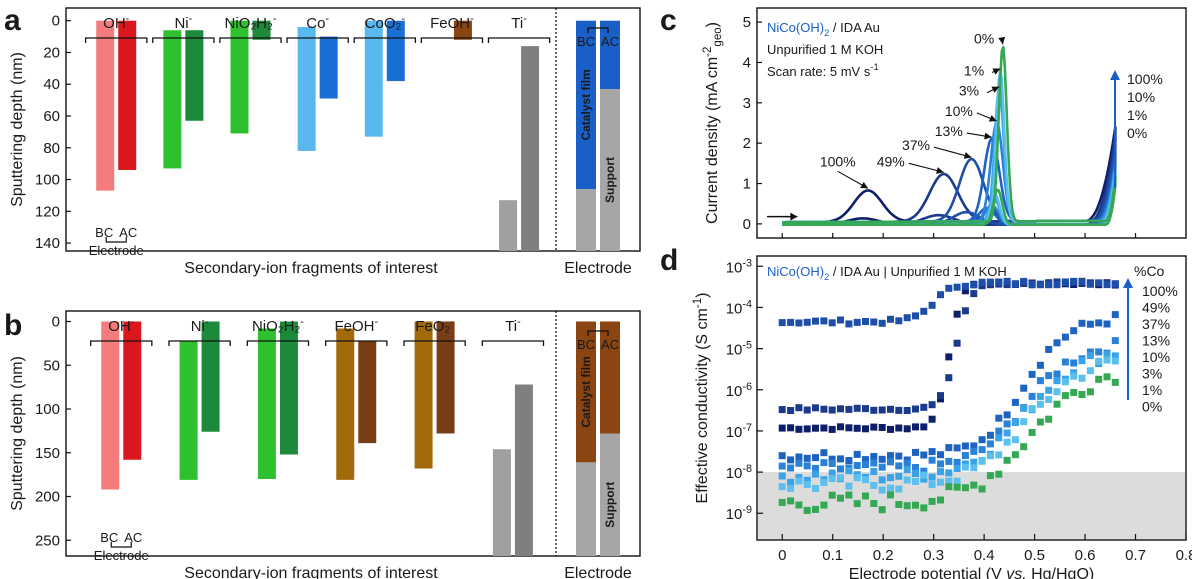 The image size is (1192, 579). What do you see at coordinates (278, 325) in the screenshot?
I see `fragment-label: NiO₂H₂-` at bounding box center [278, 325].